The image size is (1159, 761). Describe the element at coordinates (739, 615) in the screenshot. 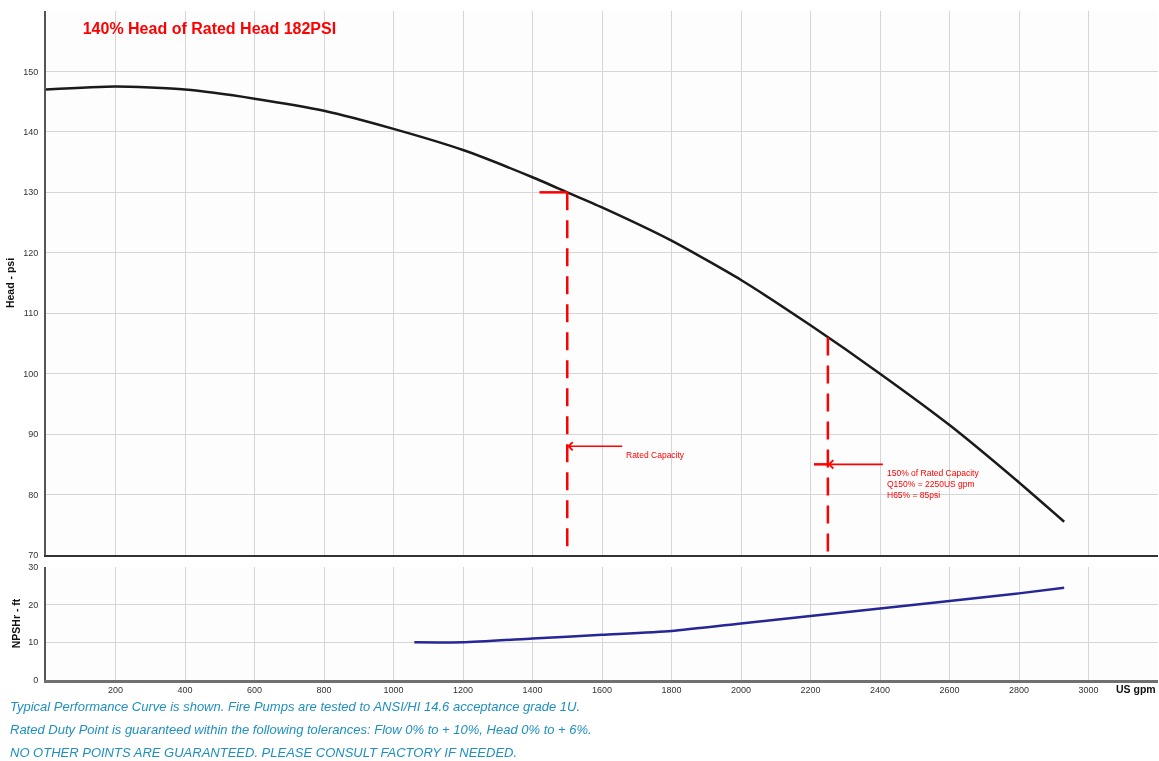

I see `line-series` at that location.